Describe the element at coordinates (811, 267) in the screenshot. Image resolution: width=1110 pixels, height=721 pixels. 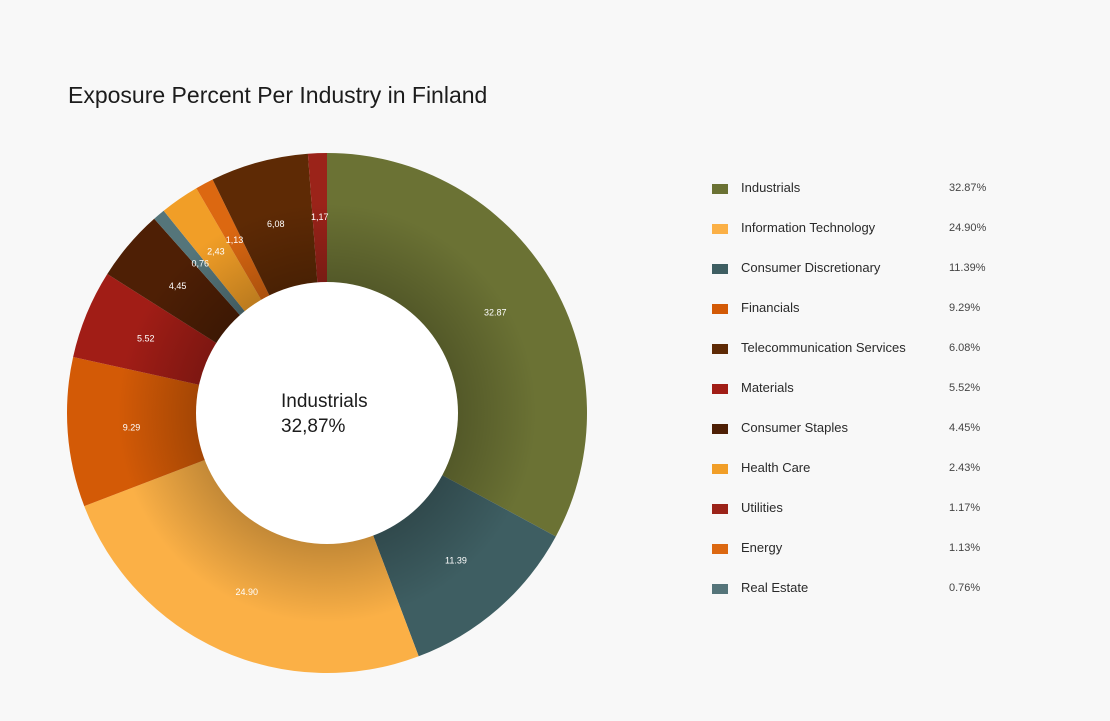
I see `legend-label: Consumer Discretionary` at that location.